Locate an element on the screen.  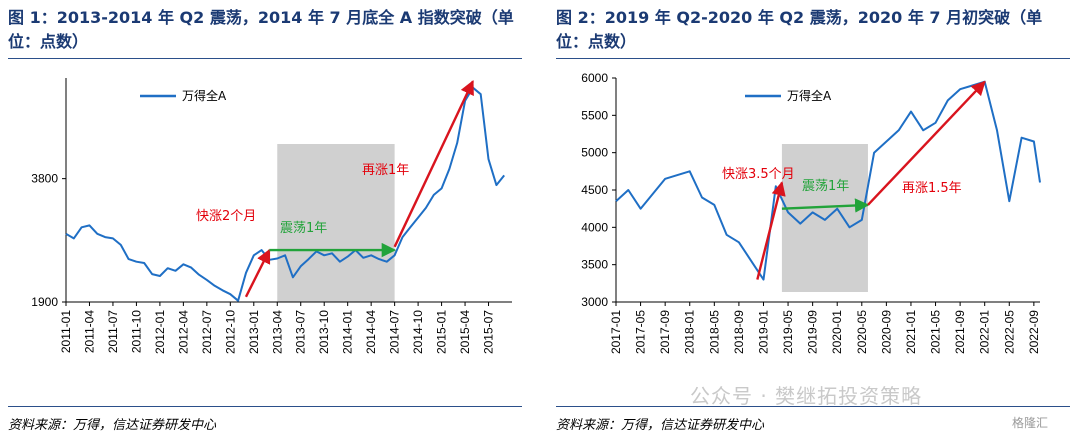
x-tick-label: 2013-10 is located at coordinates (324, 332).